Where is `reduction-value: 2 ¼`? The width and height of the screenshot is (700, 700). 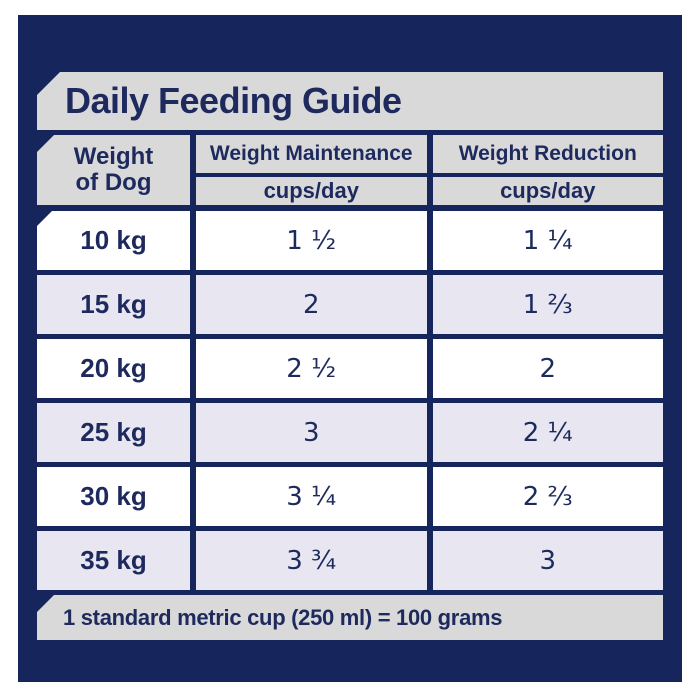 reduction-value: 2 ¼ is located at coordinates (547, 432).